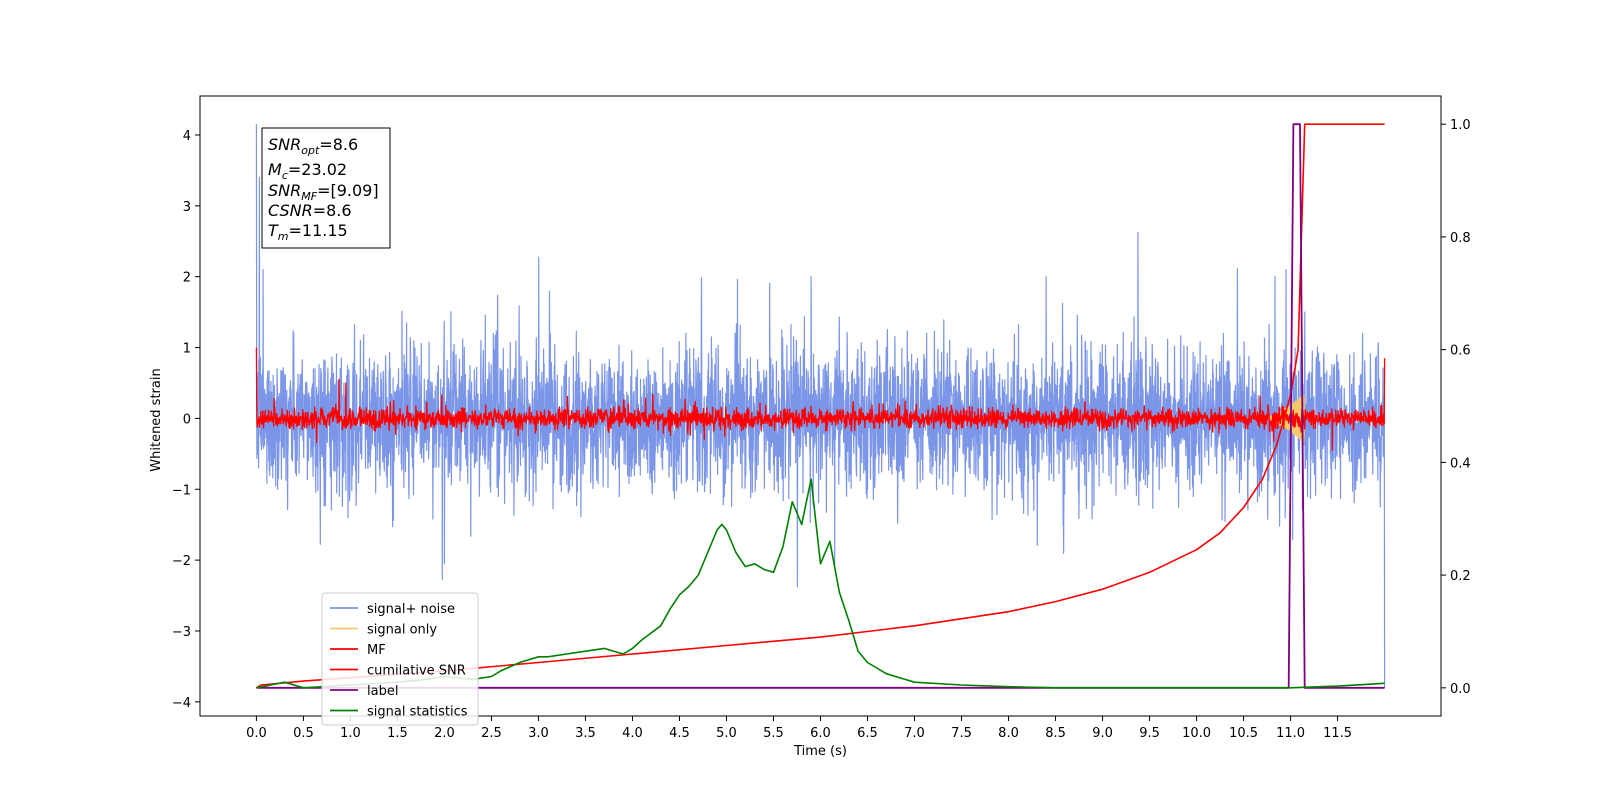 The width and height of the screenshot is (1600, 800). I want to click on y-axis-label: Whitened strain, so click(156, 419).